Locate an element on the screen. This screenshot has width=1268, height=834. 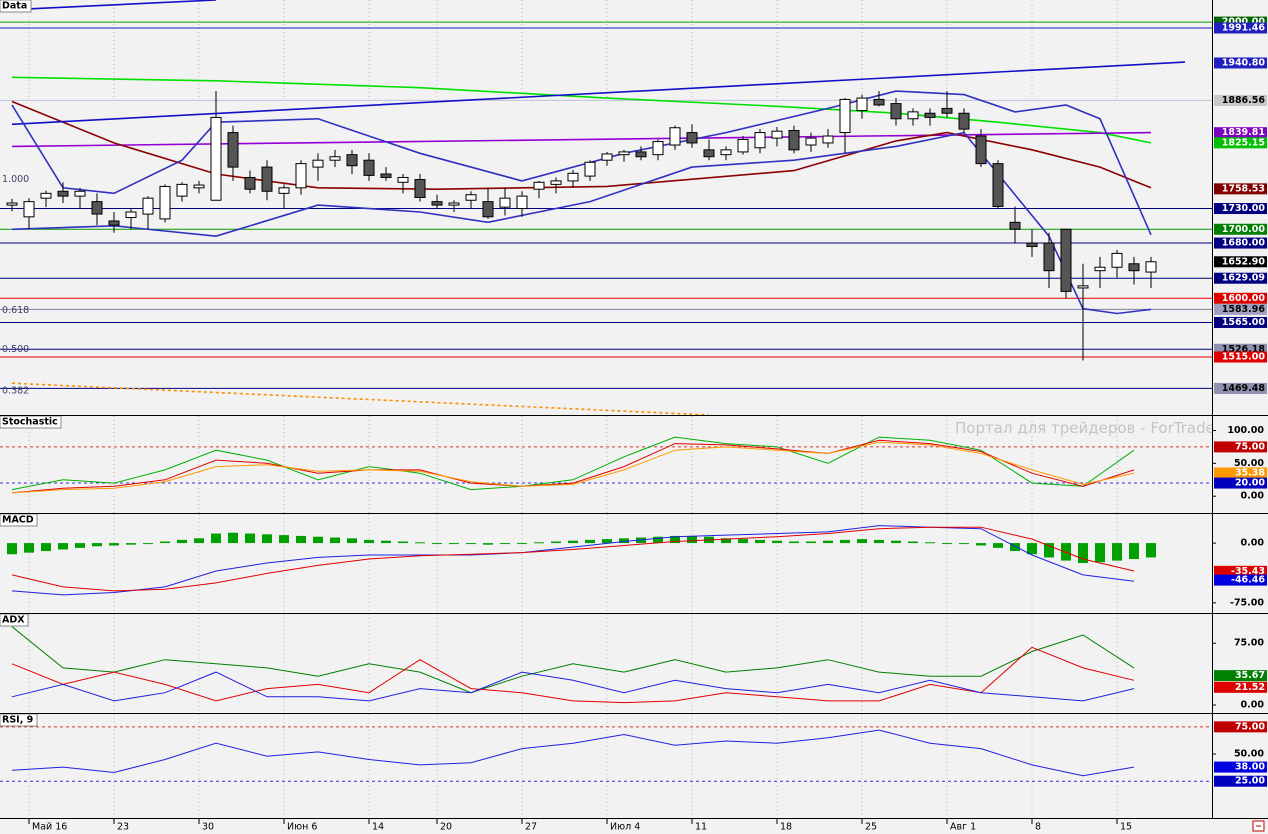
level-label: 1583.96 is located at coordinates (1244, 309).